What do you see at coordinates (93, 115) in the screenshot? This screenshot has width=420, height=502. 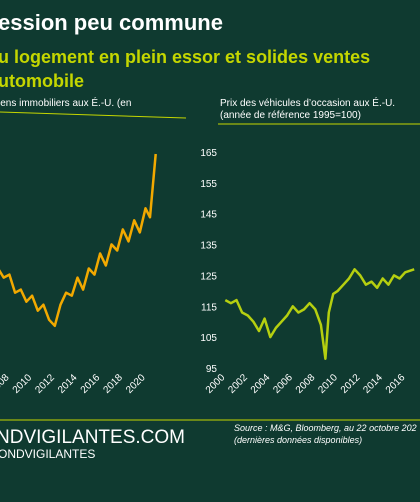 I see `title-rule` at bounding box center [93, 115].